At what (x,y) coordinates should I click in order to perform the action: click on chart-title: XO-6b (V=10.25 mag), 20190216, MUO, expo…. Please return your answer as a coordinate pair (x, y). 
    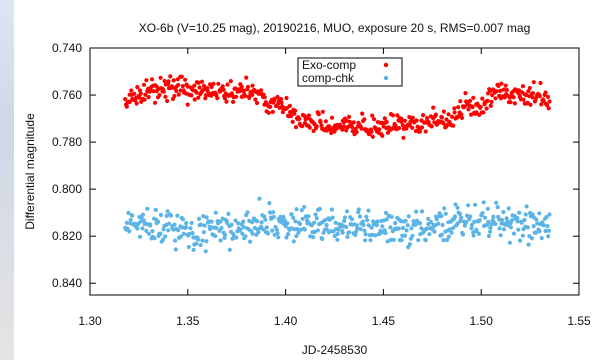
    Looking at the image, I should click on (335, 28).